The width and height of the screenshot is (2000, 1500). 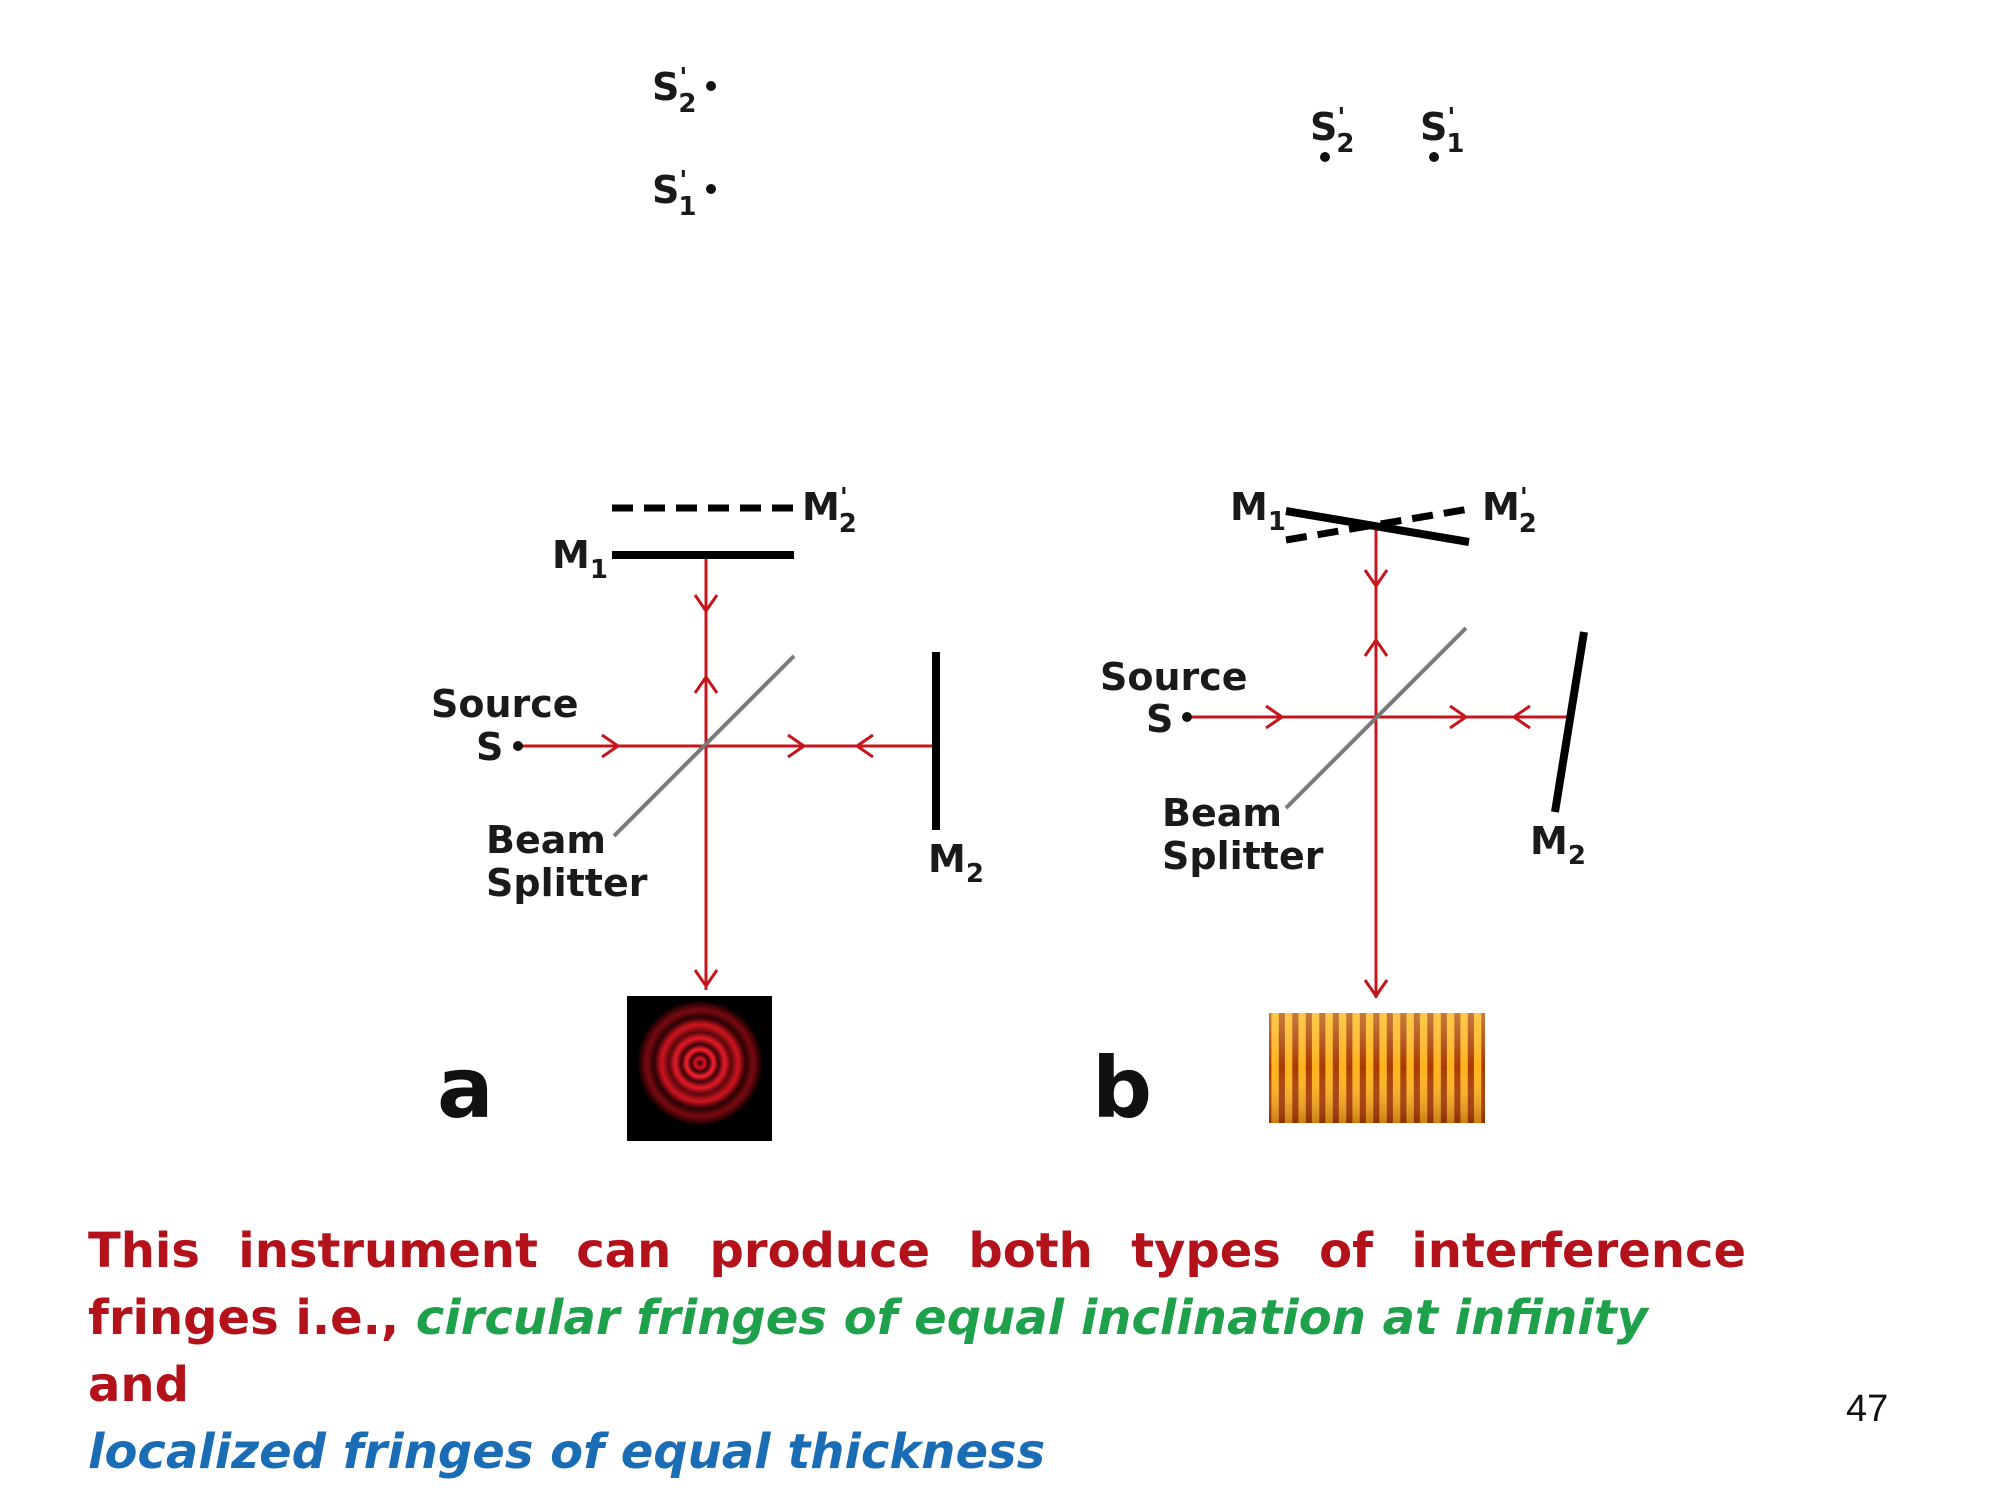 What do you see at coordinates (1376, 989) in the screenshot?
I see `panel-b-arrow-to-screen` at bounding box center [1376, 989].